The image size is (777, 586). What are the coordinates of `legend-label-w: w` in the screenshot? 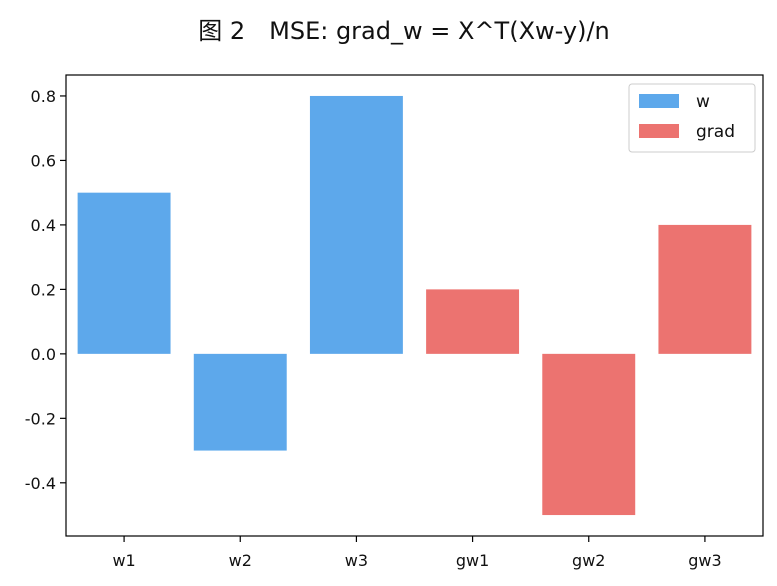 It's located at (703, 102).